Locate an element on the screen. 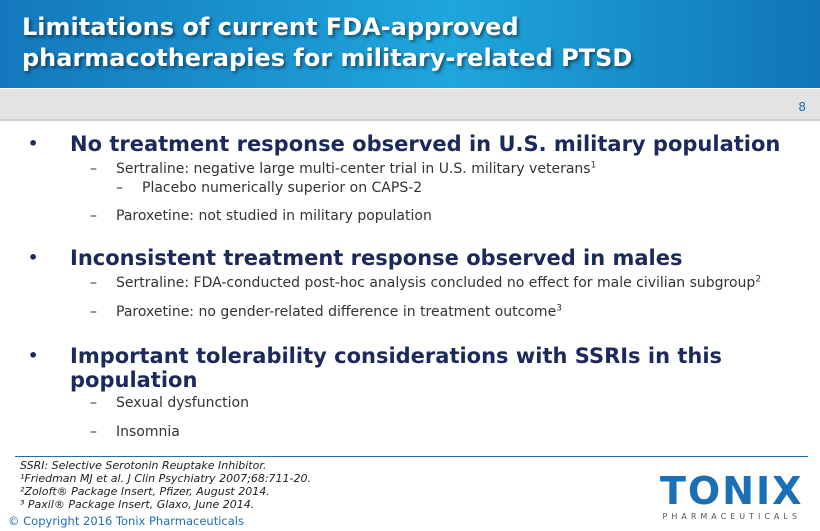  superscript: 3 is located at coordinates (559, 308).